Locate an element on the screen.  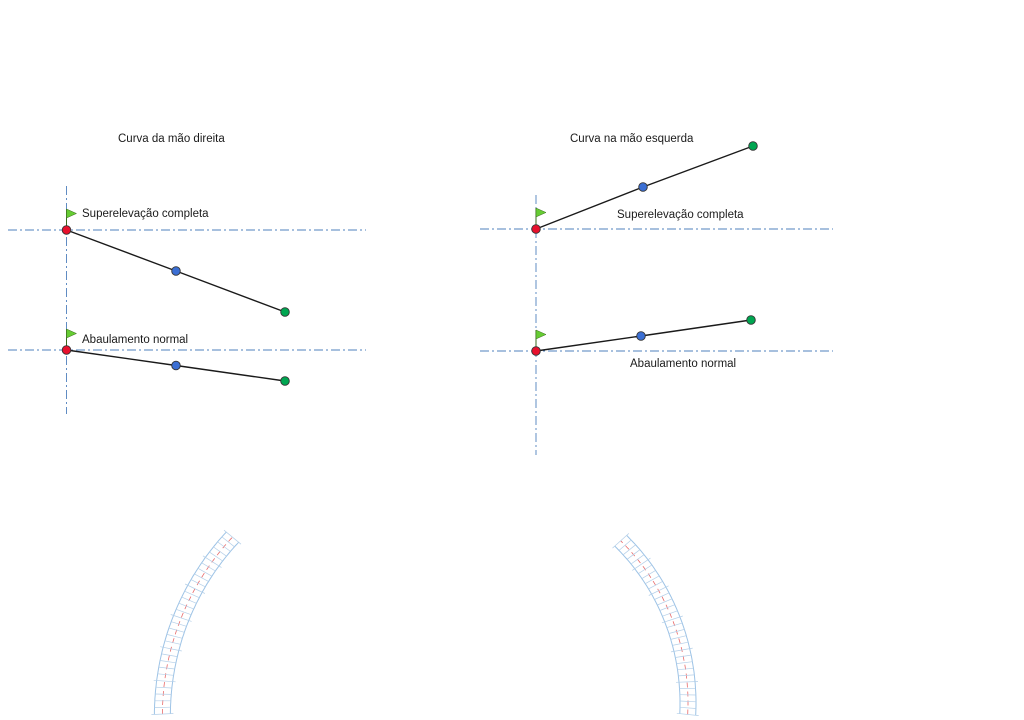
strip-outer-edge is located at coordinates (190, 623).